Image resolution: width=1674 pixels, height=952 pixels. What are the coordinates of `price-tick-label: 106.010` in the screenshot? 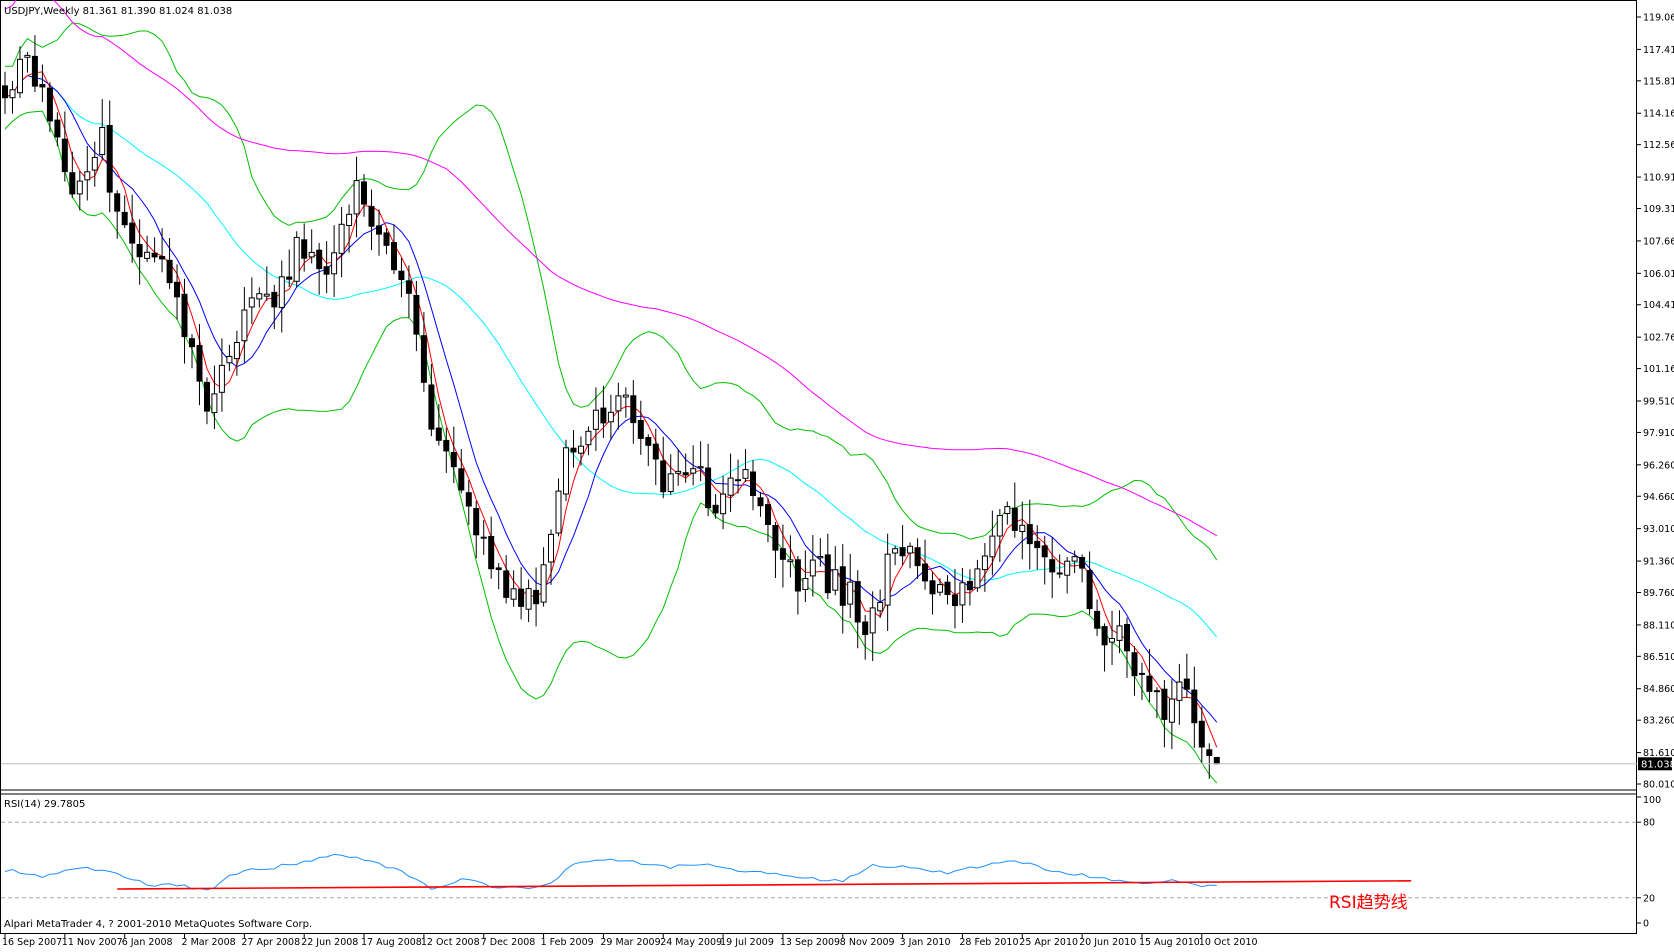 It's located at (1658, 274).